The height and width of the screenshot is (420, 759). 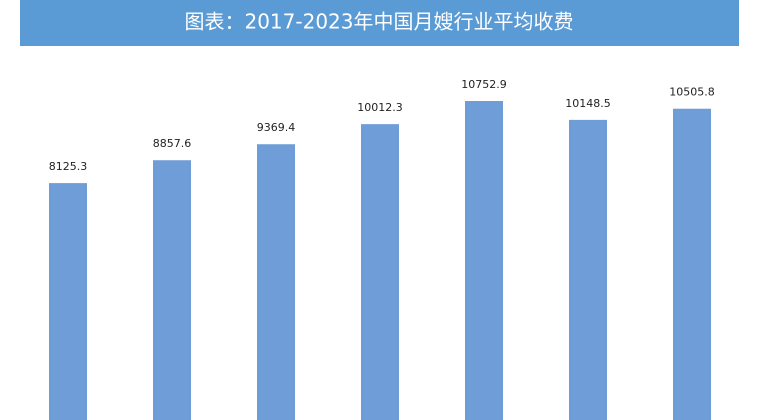 I want to click on value-label: 10148.5, so click(x=588, y=103).